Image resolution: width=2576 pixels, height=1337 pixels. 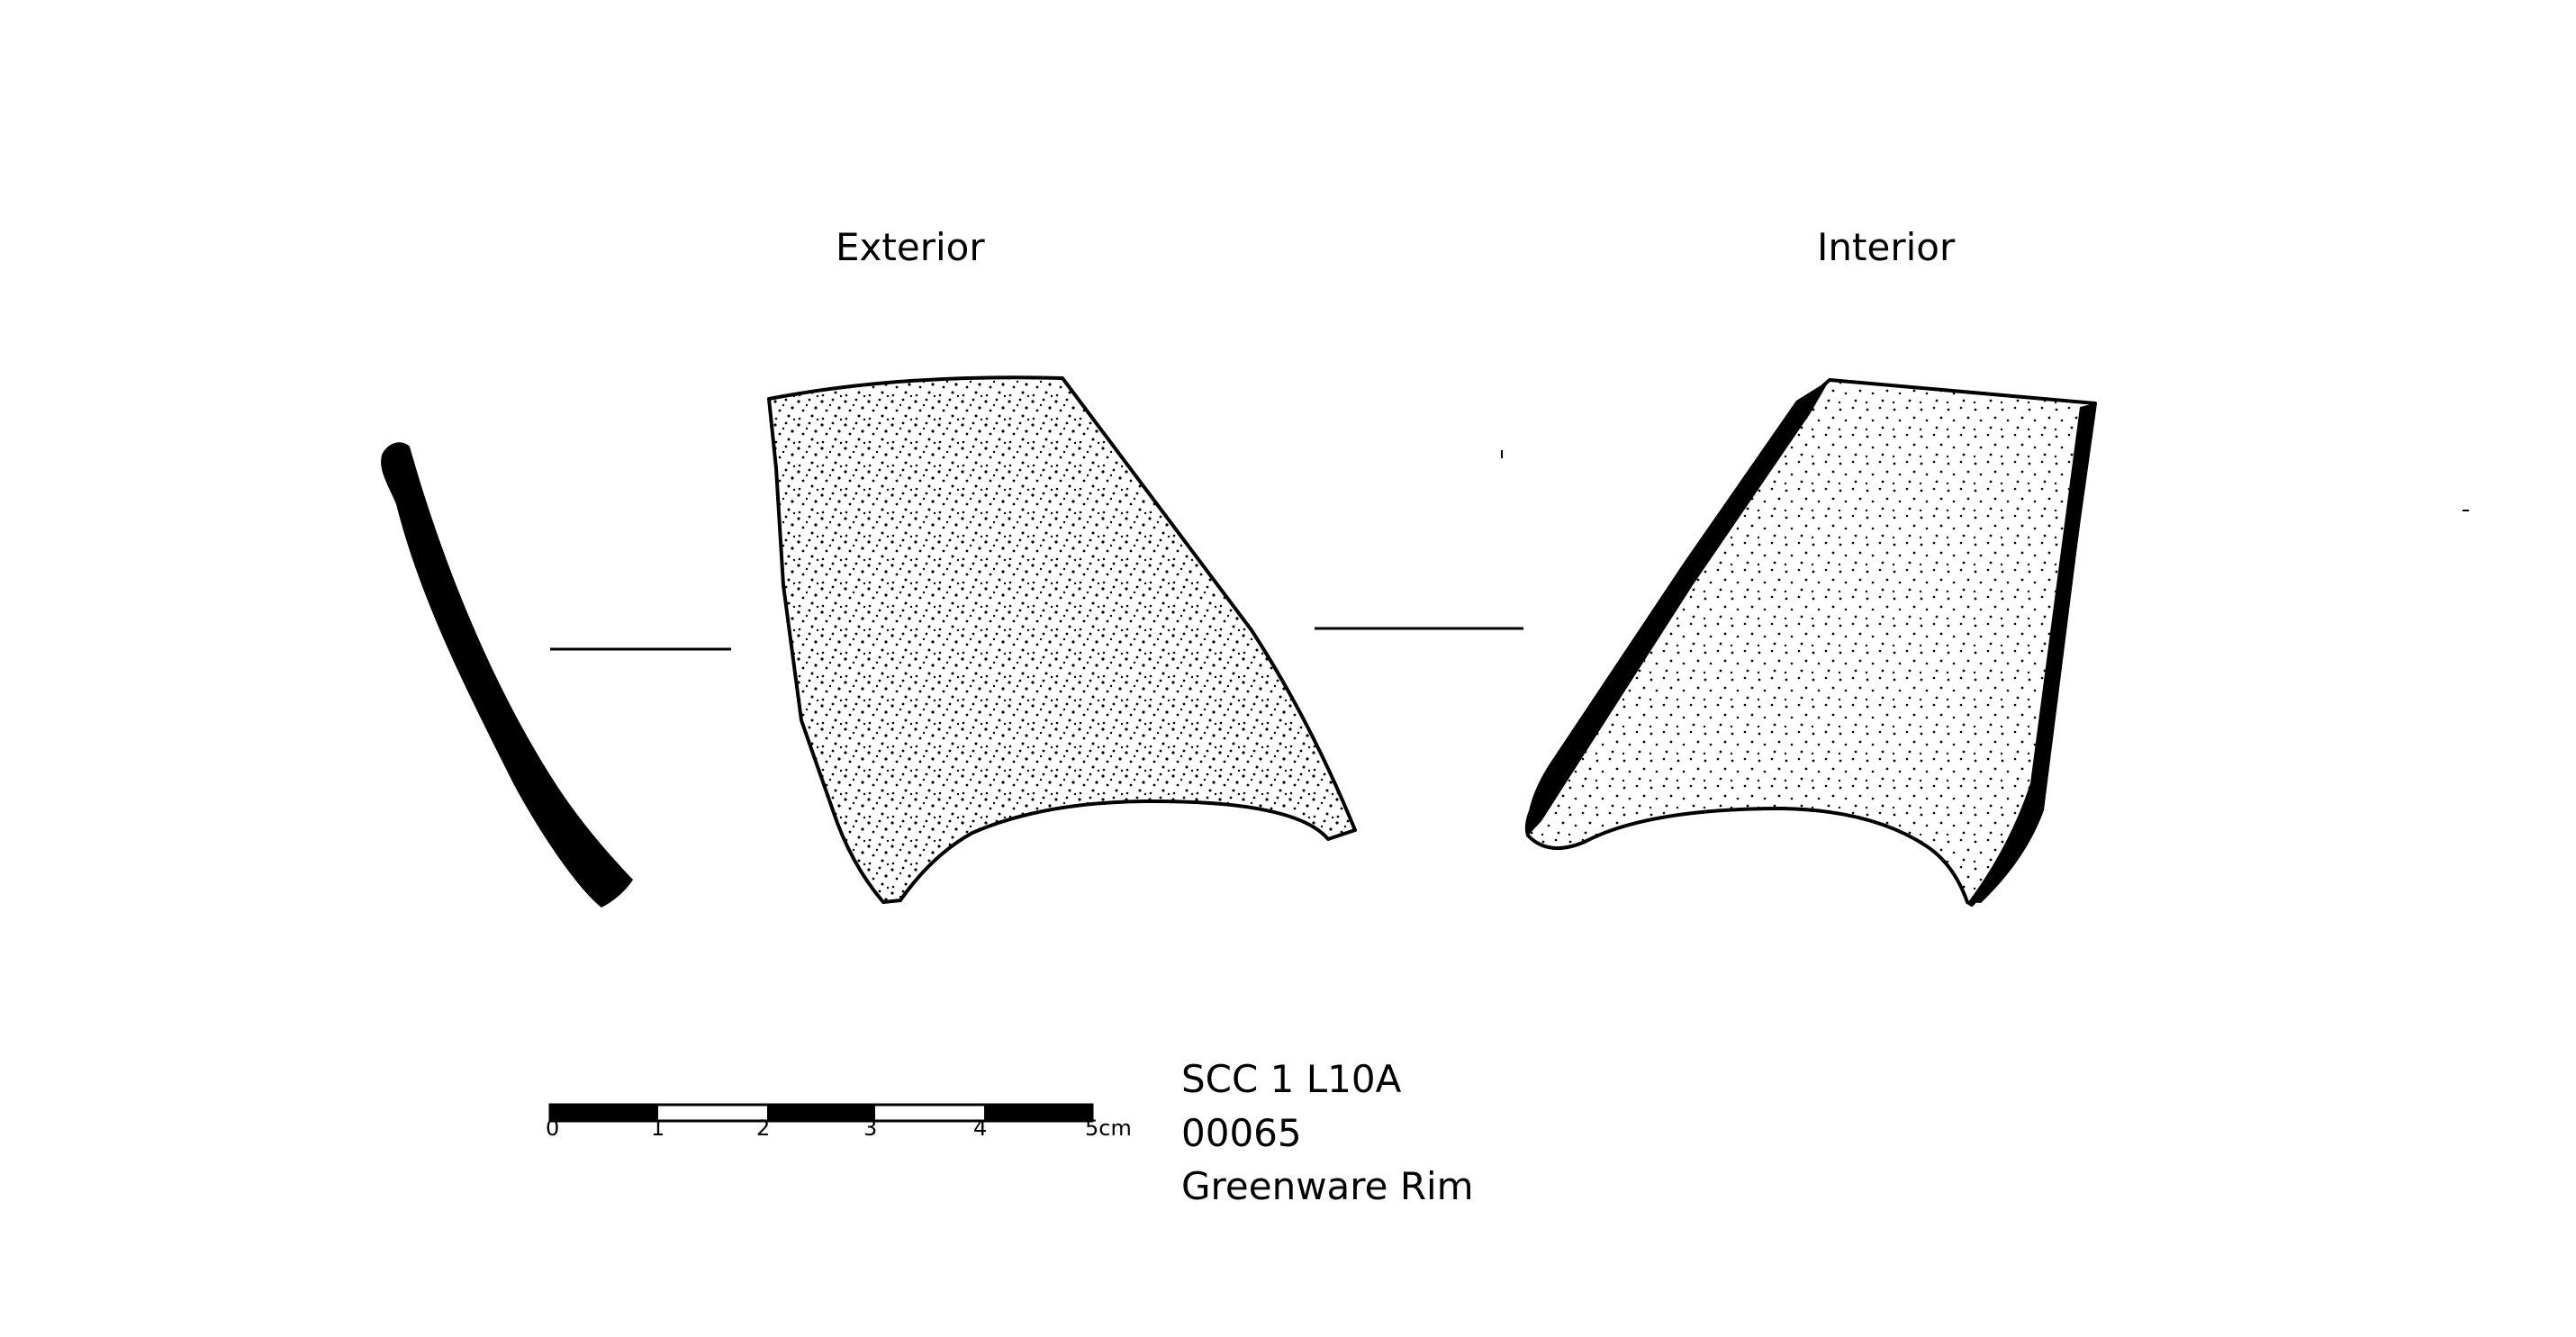 I want to click on catalog-context: SCC 1 L10A, so click(x=1291, y=1079).